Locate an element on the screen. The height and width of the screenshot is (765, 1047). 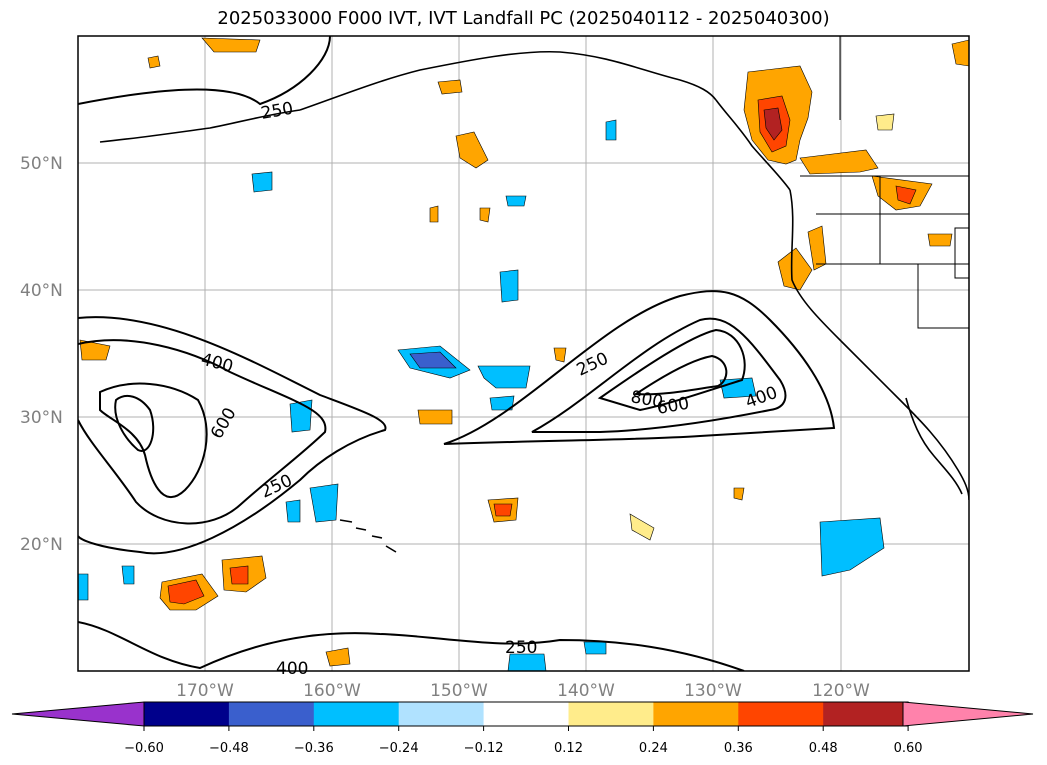
patch-pos-n-pacific is located at coordinates (472, 150).